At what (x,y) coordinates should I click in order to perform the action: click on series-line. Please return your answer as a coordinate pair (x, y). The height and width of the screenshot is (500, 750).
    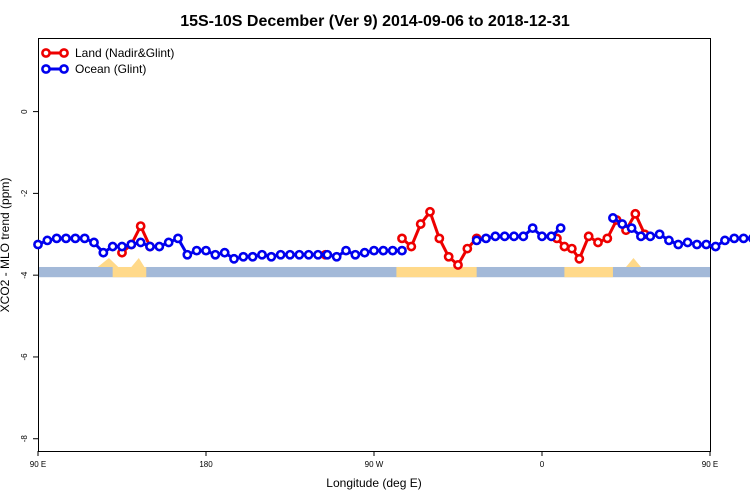
    Looking at the image, I should click on (136, 238).